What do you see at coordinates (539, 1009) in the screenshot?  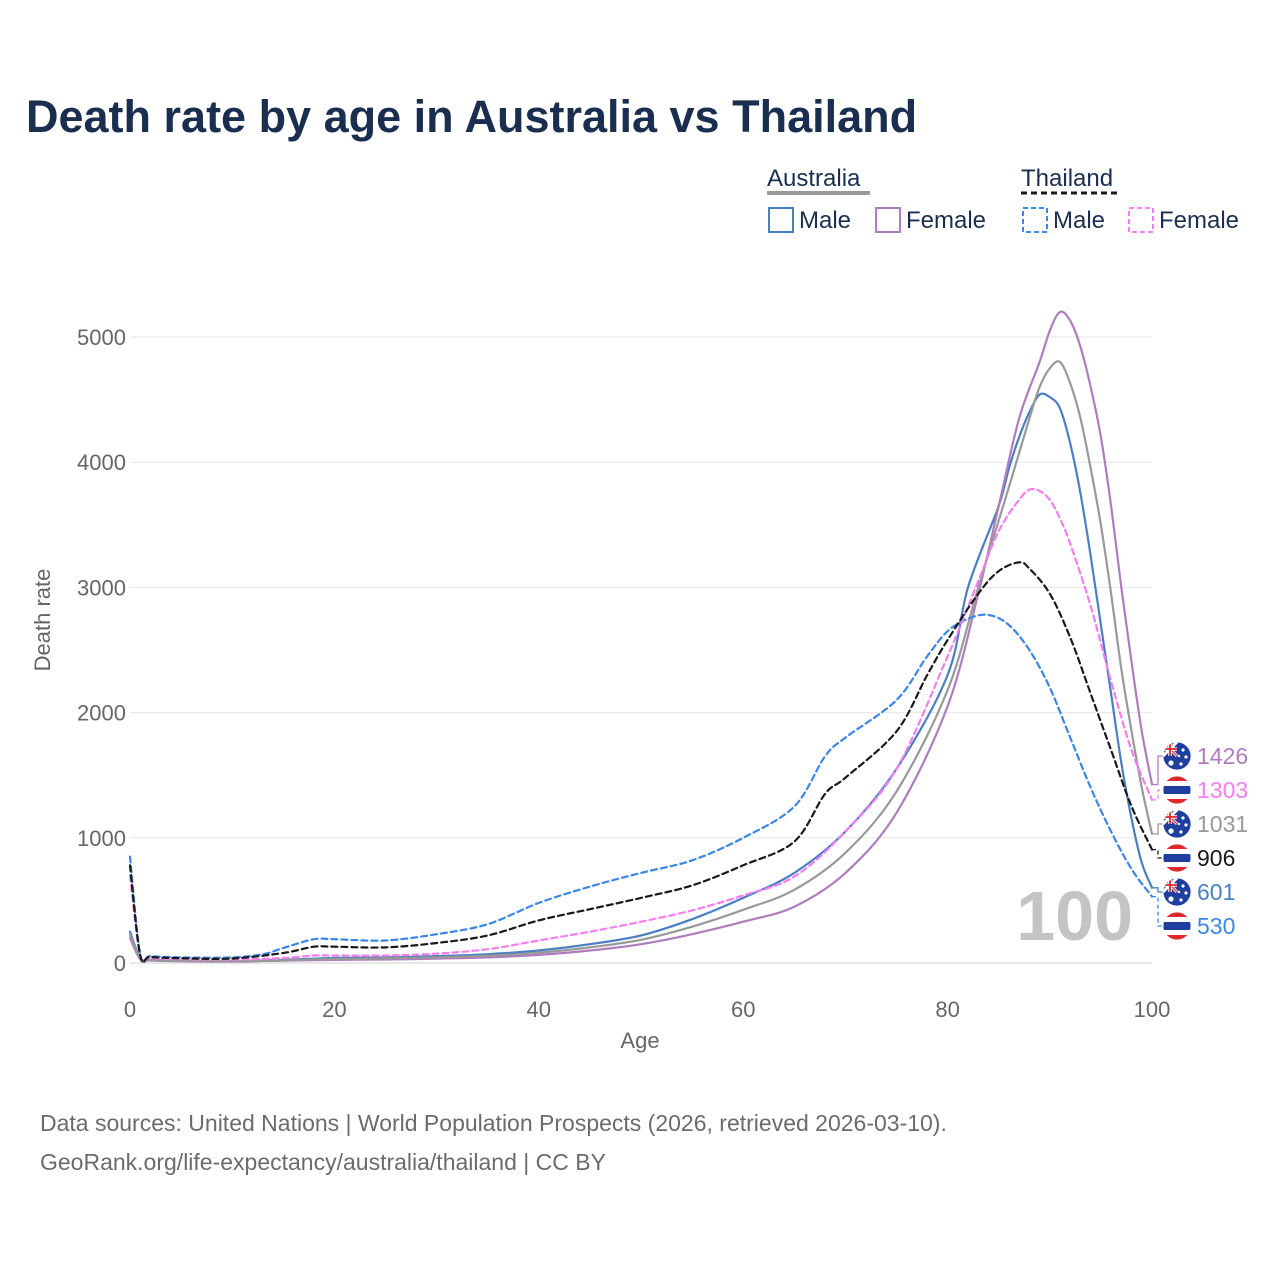 I see `x-tick-40: 40` at bounding box center [539, 1009].